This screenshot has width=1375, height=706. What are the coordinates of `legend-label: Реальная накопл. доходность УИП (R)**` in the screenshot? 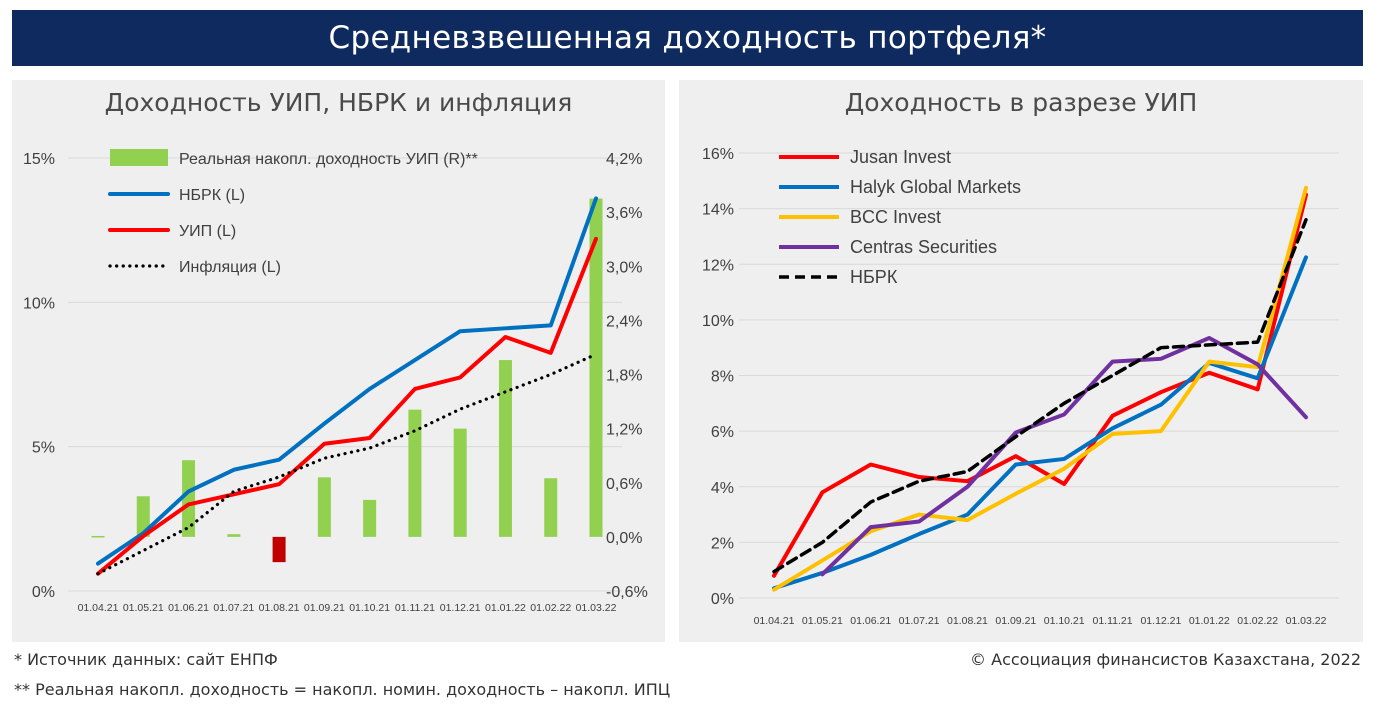 It's located at (328, 159).